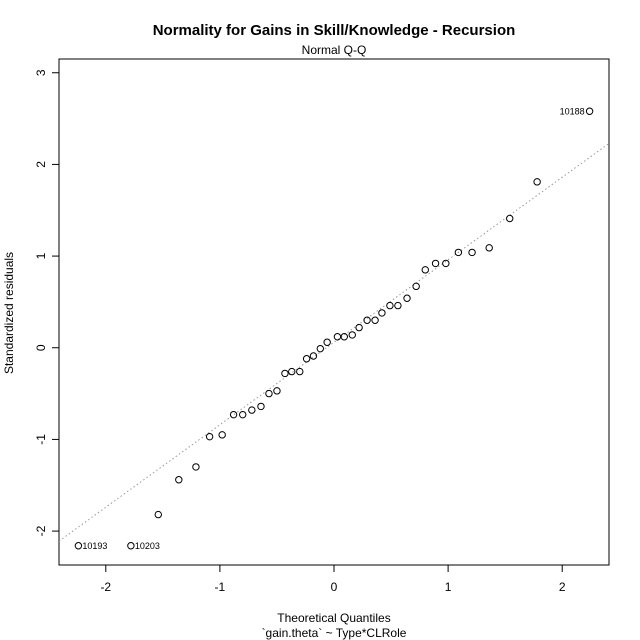  I want to click on point-label: 10203, so click(147, 546).